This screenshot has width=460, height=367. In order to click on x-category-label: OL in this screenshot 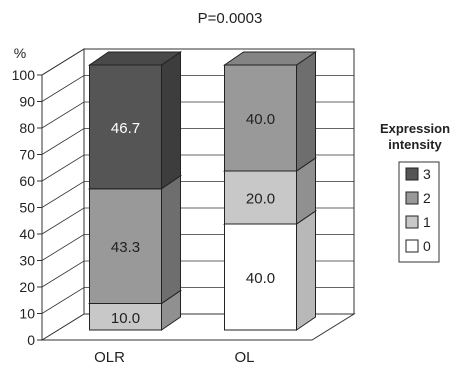, I will do `click(244, 357)`.